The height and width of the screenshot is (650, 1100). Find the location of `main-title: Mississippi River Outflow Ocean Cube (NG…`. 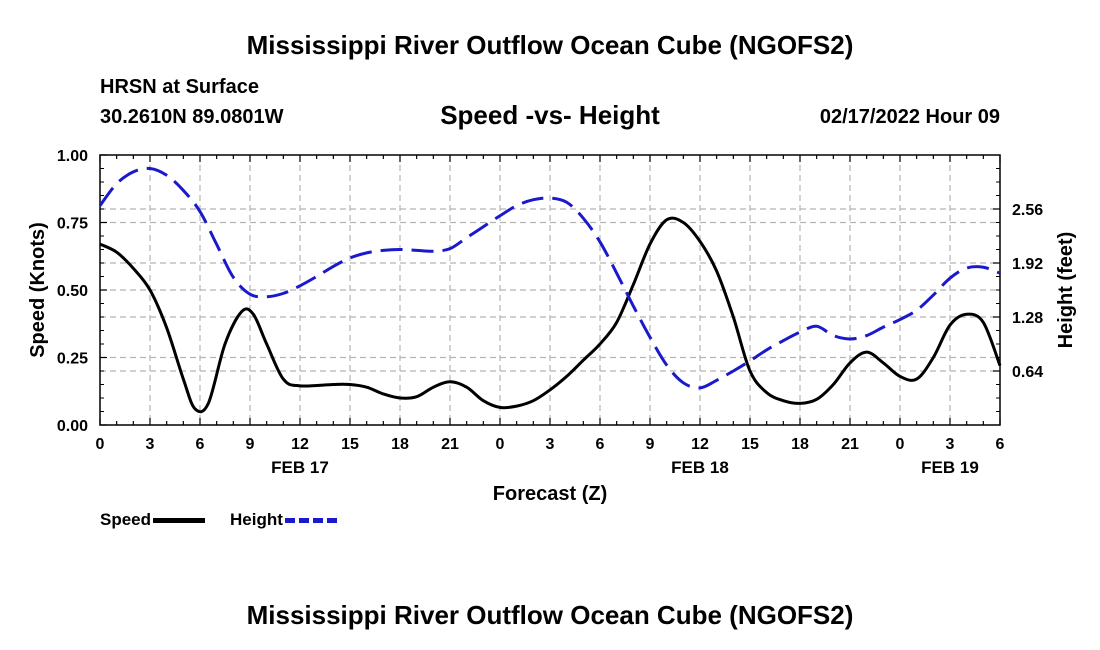

main-title: Mississippi River Outflow Ocean Cube (NG… is located at coordinates (550, 45).